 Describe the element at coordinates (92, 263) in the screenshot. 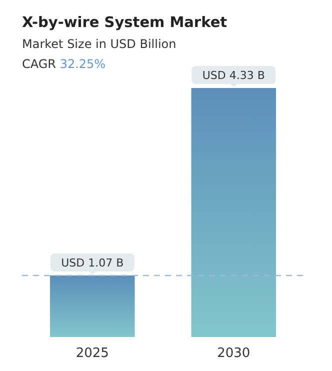

I see `data-label: USD 1.07 B` at that location.